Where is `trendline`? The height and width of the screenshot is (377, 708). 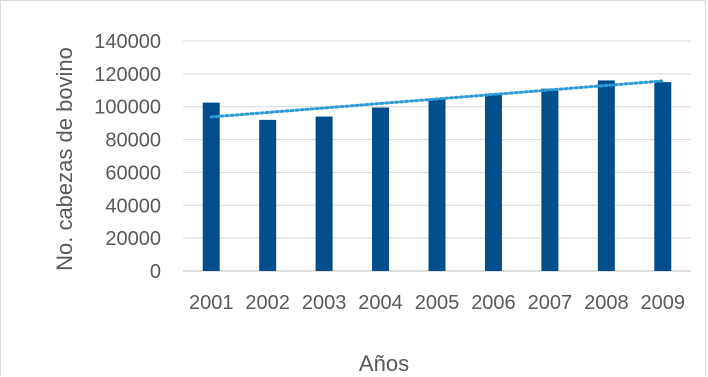 trendline is located at coordinates (437, 99).